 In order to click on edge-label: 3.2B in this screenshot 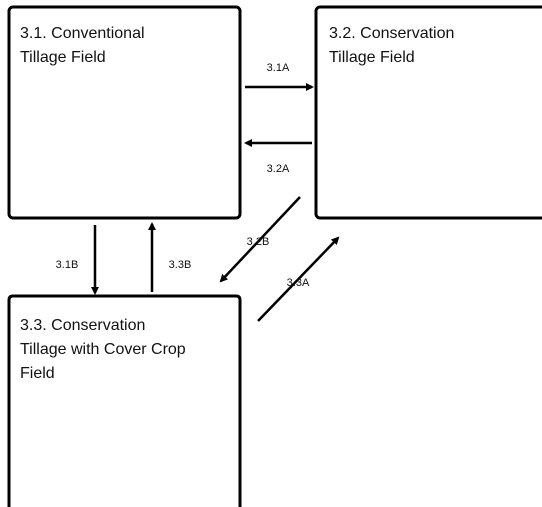, I will do `click(258, 242)`.